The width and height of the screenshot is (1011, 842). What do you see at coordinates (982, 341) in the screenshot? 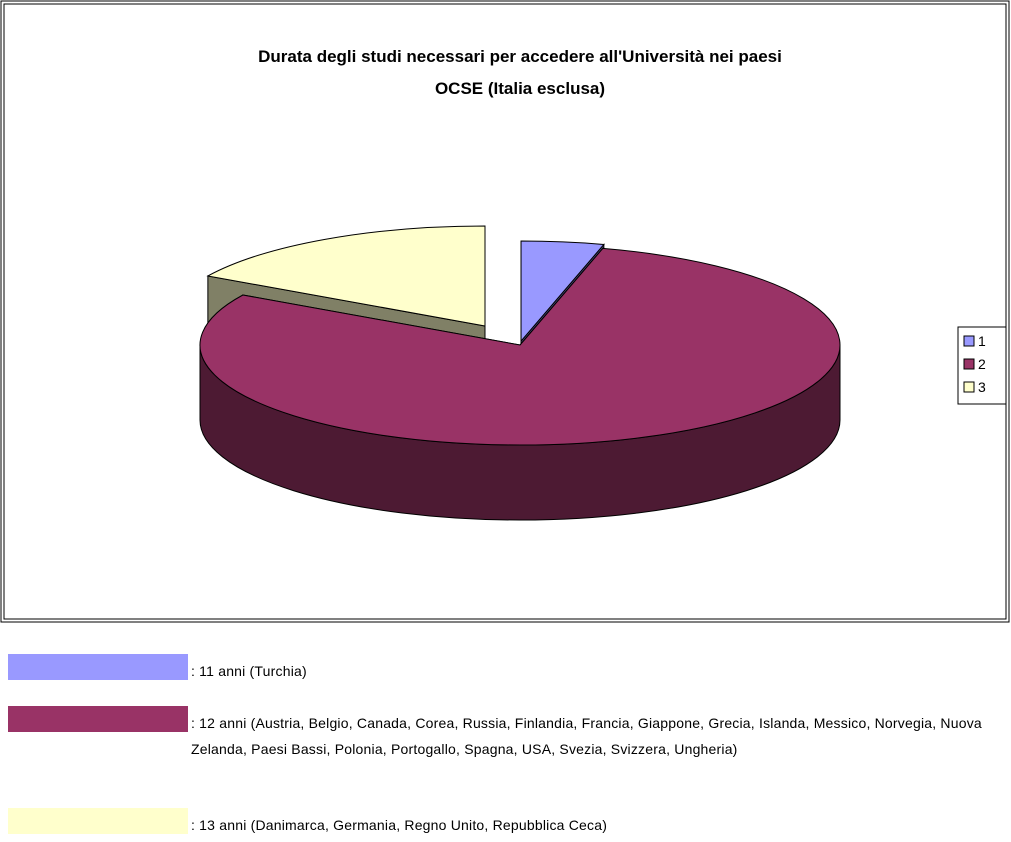
I see `legend-label-1: 1` at bounding box center [982, 341].